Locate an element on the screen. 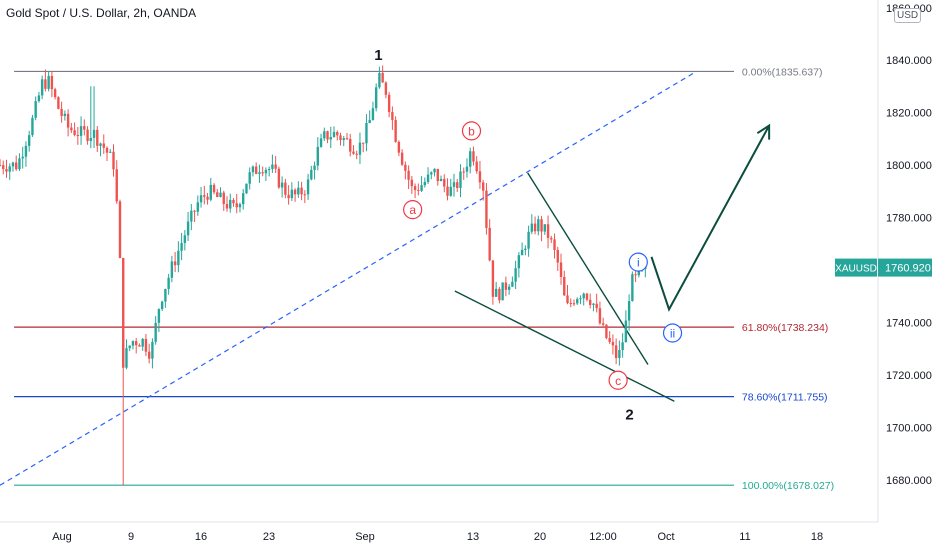 The image size is (932, 550). x-tick-label: 11 is located at coordinates (744, 537).